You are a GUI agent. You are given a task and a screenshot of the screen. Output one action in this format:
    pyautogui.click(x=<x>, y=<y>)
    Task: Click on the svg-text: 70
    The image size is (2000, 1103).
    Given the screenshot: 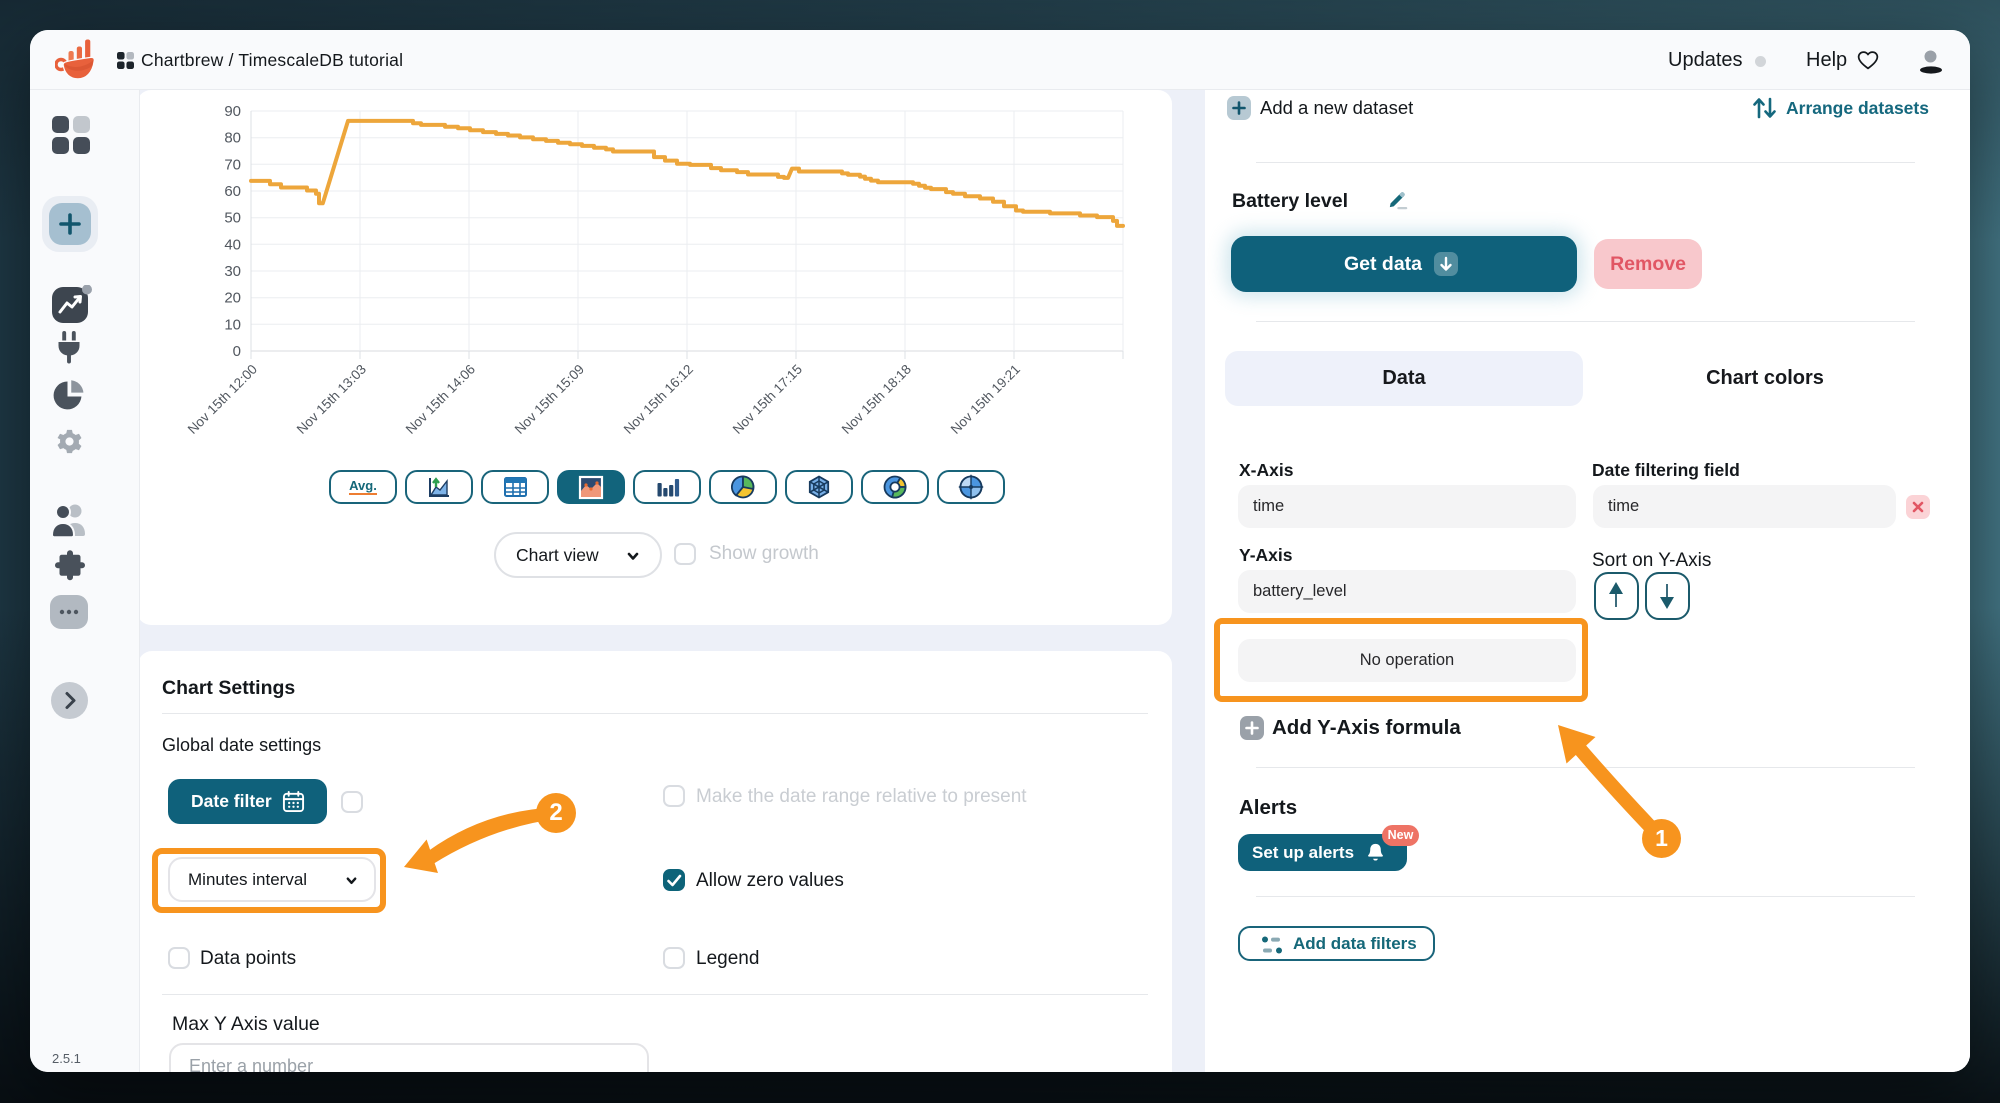 What is the action you would take?
    pyautogui.click(x=232, y=164)
    